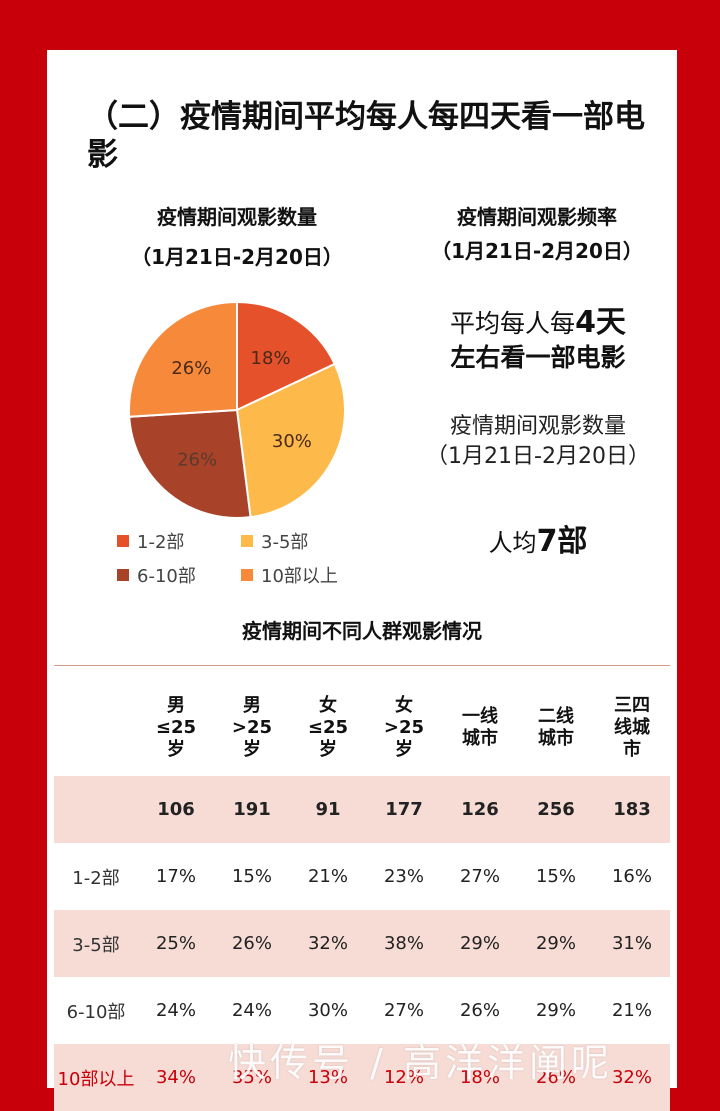  What do you see at coordinates (404, 943) in the screenshot?
I see `table-cell: 38%` at bounding box center [404, 943].